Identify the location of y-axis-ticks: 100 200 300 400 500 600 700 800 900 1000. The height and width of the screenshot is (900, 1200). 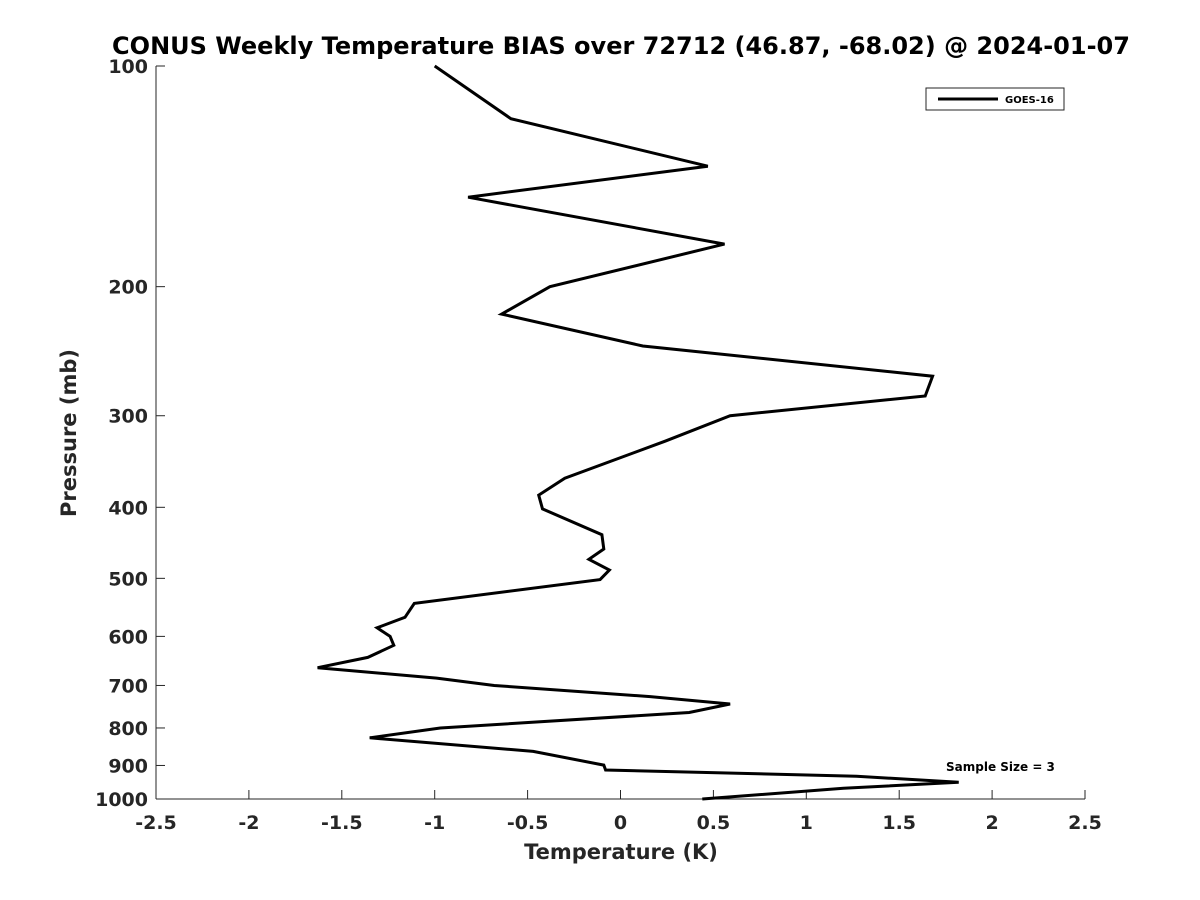
(130, 433).